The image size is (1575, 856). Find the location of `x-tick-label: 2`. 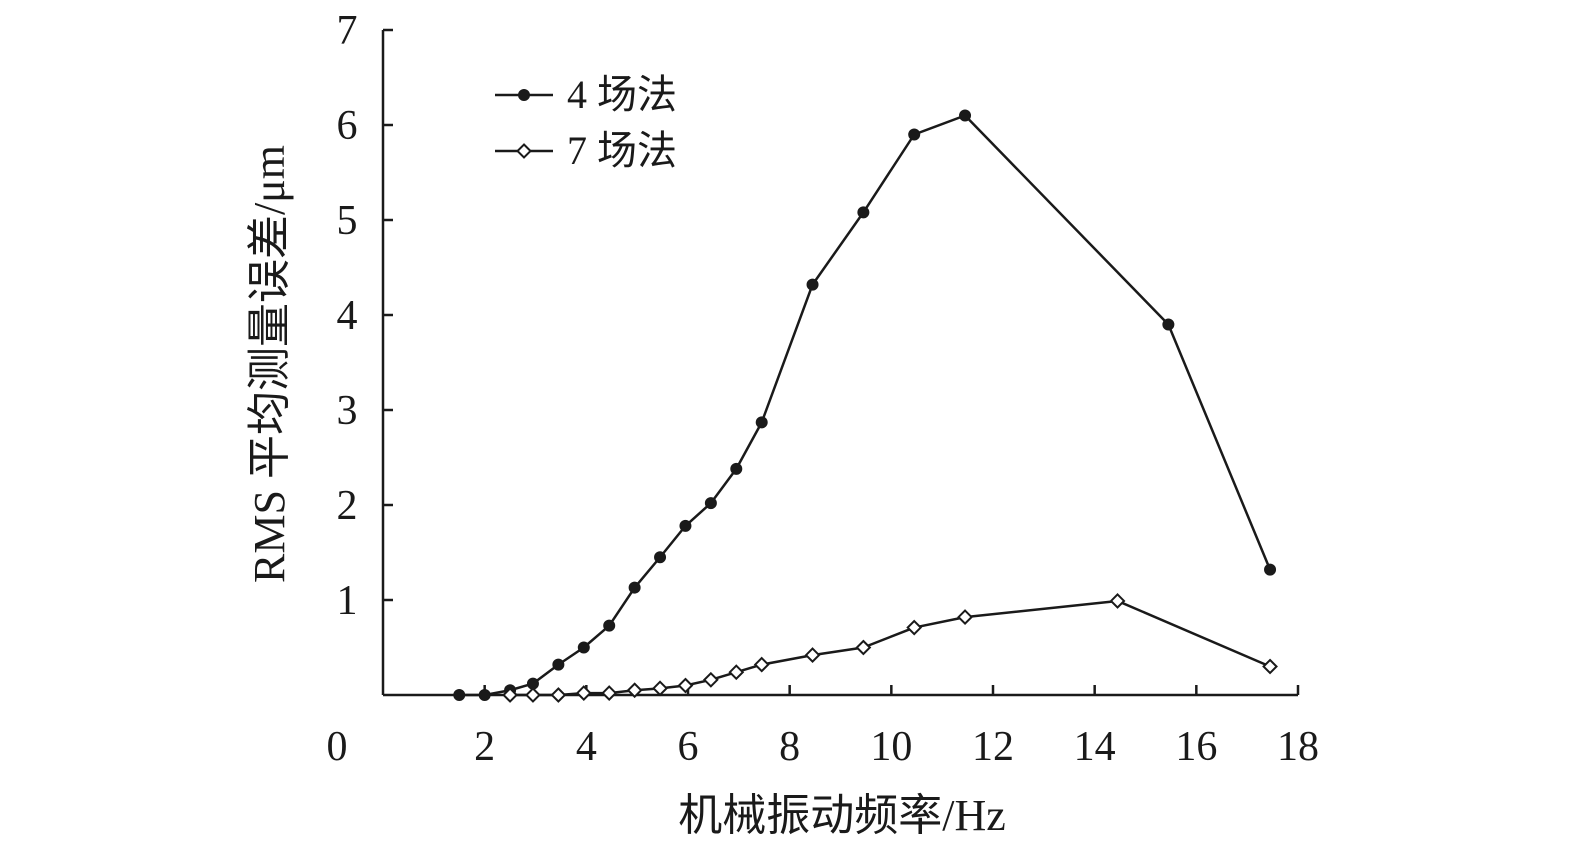

x-tick-label: 2 is located at coordinates (484, 747).